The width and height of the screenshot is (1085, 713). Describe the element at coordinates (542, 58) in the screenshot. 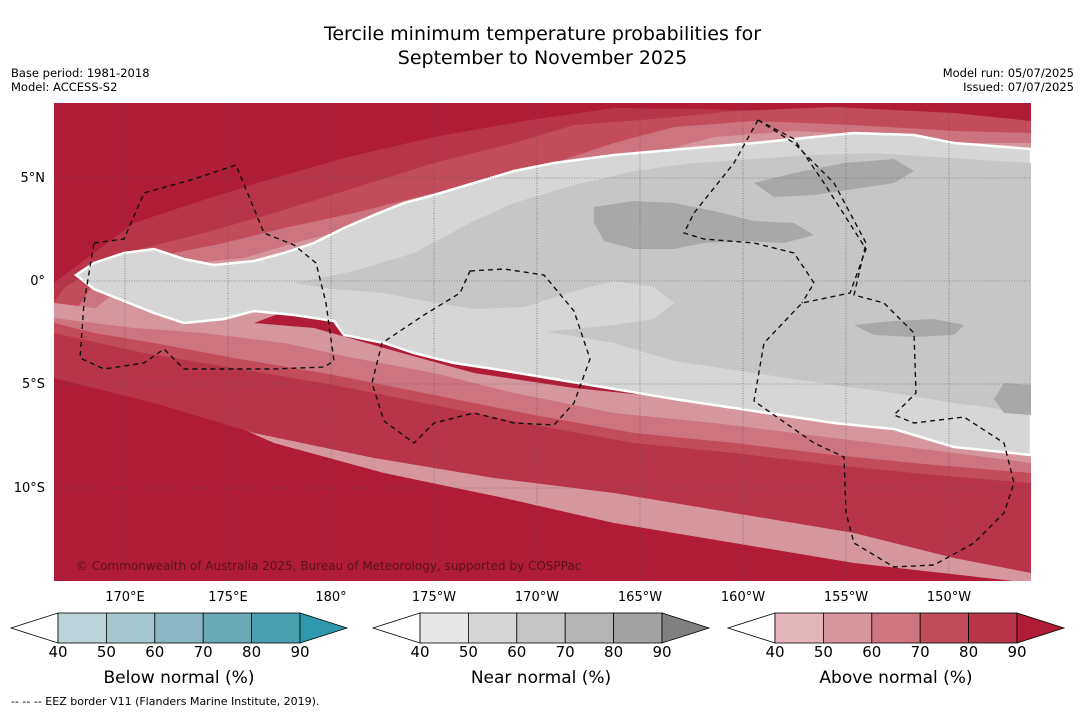

I see `title-line-2: September to November 2025` at that location.